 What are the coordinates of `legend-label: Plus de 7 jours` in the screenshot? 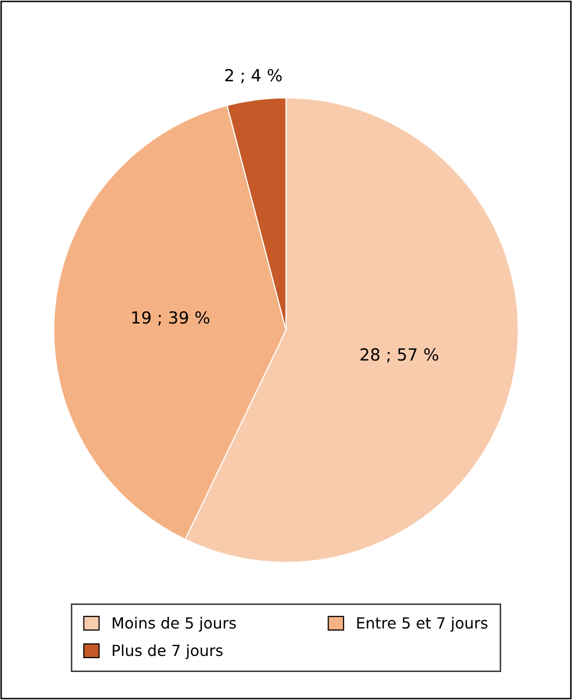 It's located at (167, 652).